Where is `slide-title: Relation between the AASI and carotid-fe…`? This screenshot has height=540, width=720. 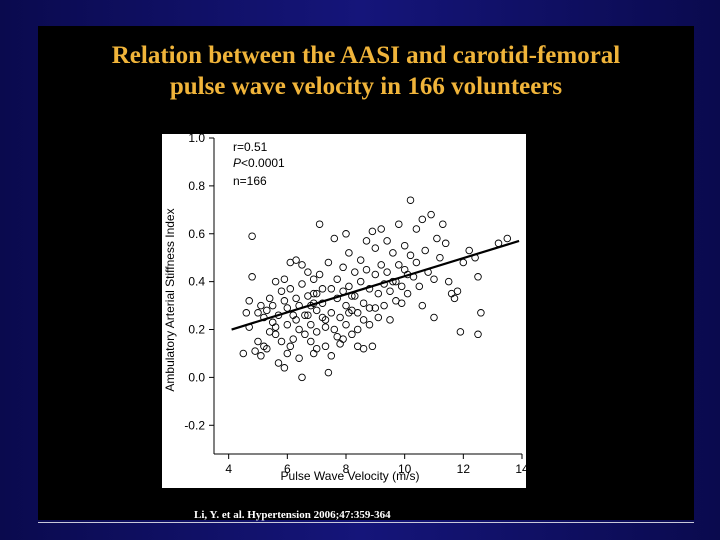 slide-title: Relation between the AASI and carotid-fe… is located at coordinates (366, 71).